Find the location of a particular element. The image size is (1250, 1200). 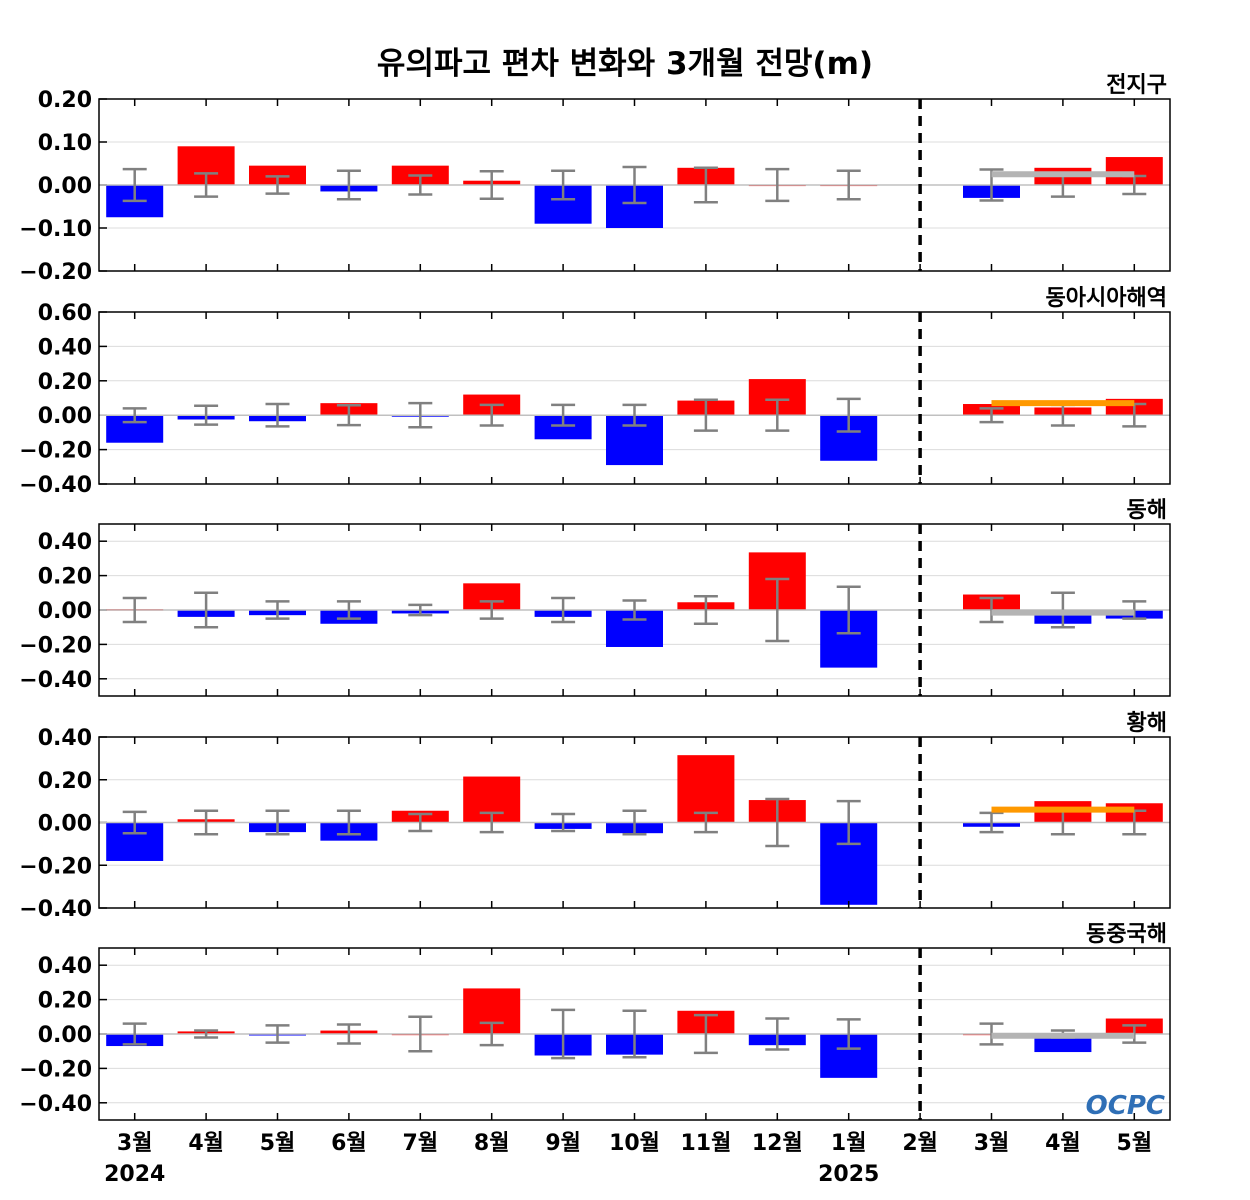

x-tick-label: 8월 is located at coordinates (492, 1143).